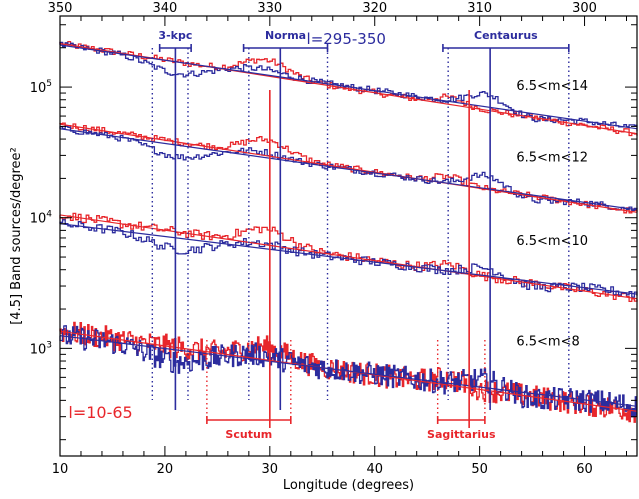  Describe the element at coordinates (165, 469) in the screenshot. I see `x-tick-label: 20` at that location.